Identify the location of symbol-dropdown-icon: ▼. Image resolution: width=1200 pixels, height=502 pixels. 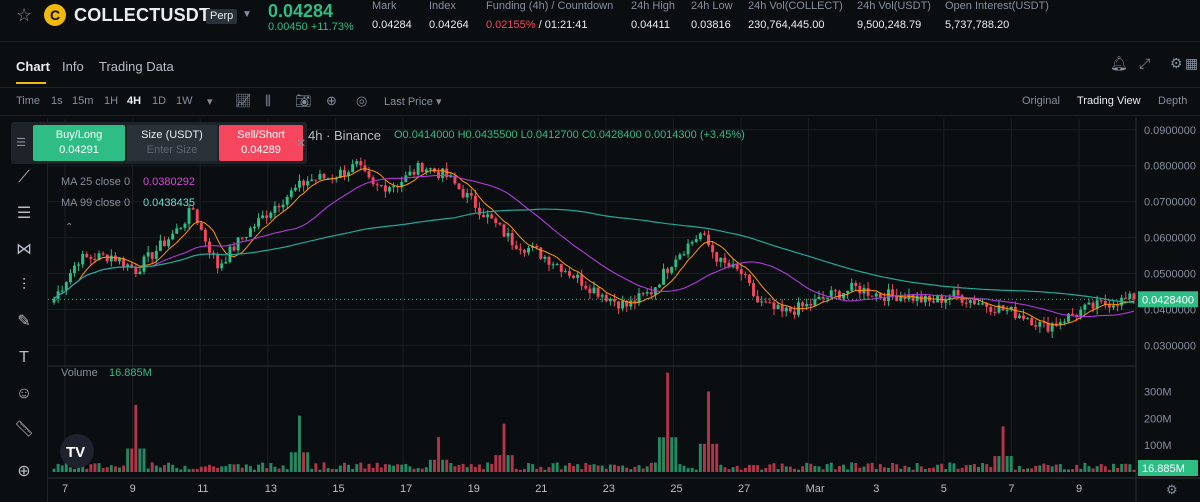
(247, 14).